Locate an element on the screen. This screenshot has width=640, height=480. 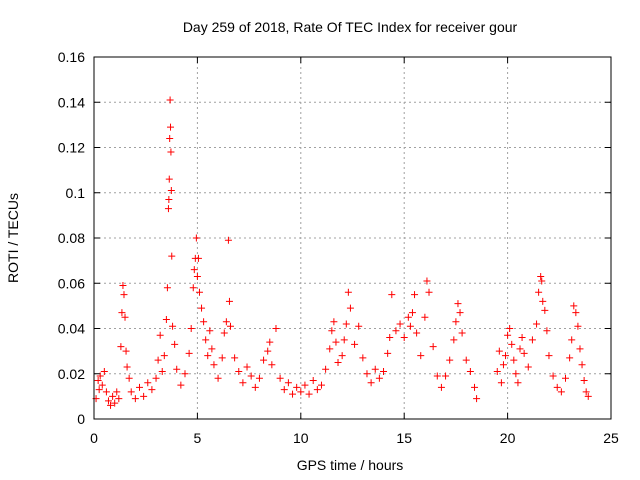
y-tick-label: 0.14 is located at coordinates (71, 102).